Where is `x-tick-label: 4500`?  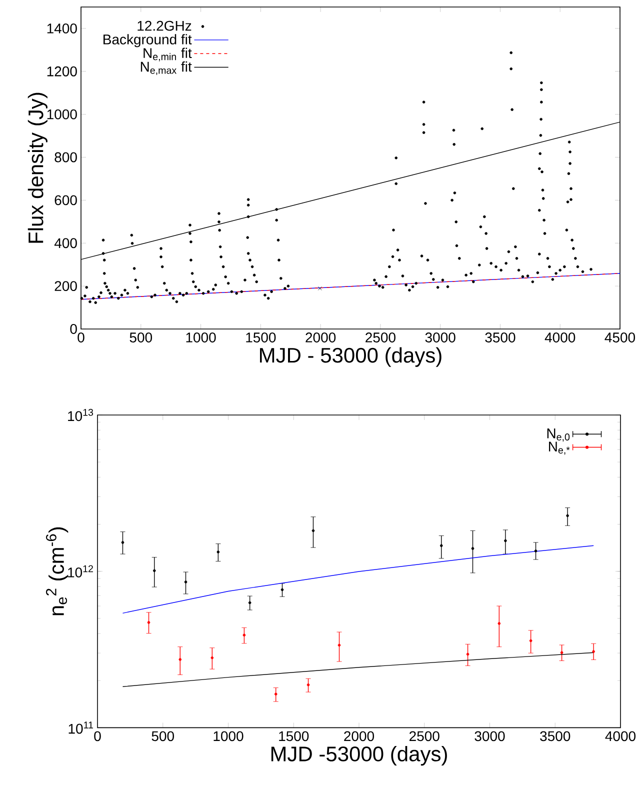 x-tick-label: 4500 is located at coordinates (620, 337).